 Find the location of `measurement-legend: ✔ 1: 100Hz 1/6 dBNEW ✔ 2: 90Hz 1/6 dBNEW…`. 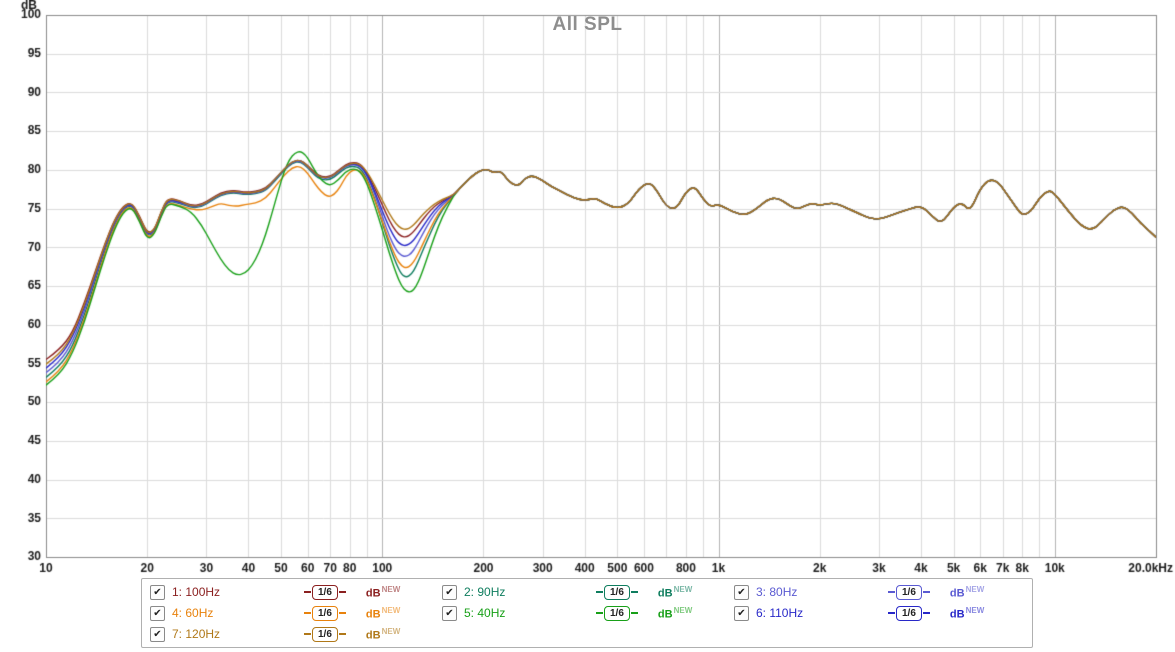

measurement-legend: ✔ 1: 100Hz 1/6 dBNEW ✔ 2: 90Hz 1/6 dBNEW… is located at coordinates (587, 613).